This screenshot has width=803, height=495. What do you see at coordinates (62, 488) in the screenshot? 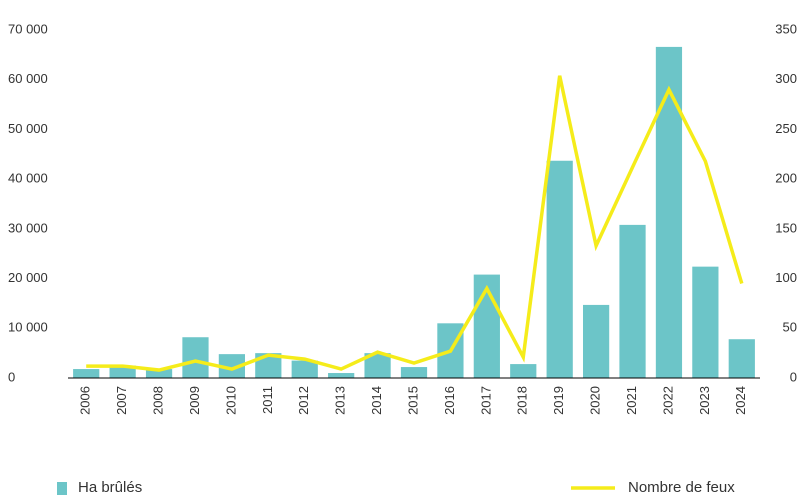
I see `legend-swatch` at bounding box center [62, 488].